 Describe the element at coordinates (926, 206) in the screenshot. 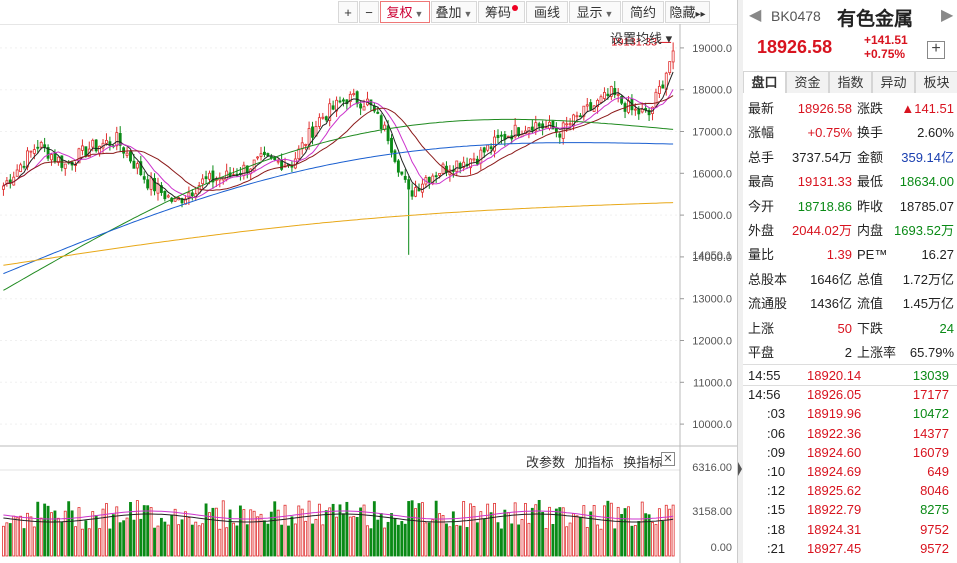

I see `quote-value: 18785.07` at that location.